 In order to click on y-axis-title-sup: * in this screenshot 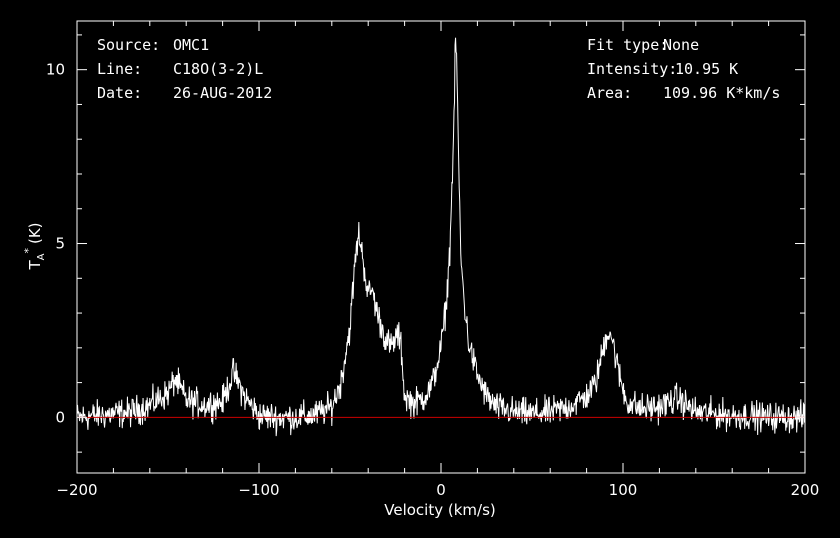, I will do `click(28, 251)`.